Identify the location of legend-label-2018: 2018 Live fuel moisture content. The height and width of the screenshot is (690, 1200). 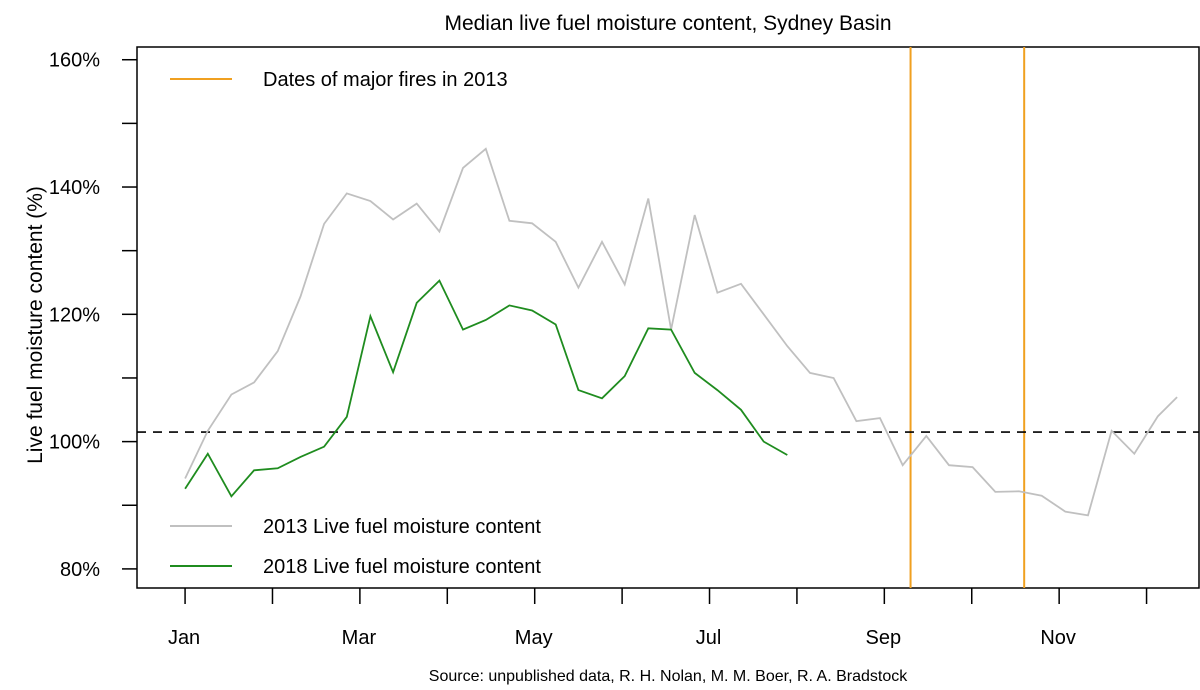
(402, 567).